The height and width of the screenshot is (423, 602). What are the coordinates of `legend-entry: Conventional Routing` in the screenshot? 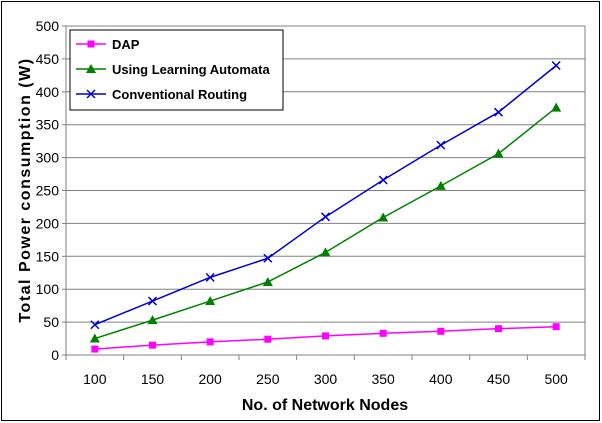 It's located at (161, 94).